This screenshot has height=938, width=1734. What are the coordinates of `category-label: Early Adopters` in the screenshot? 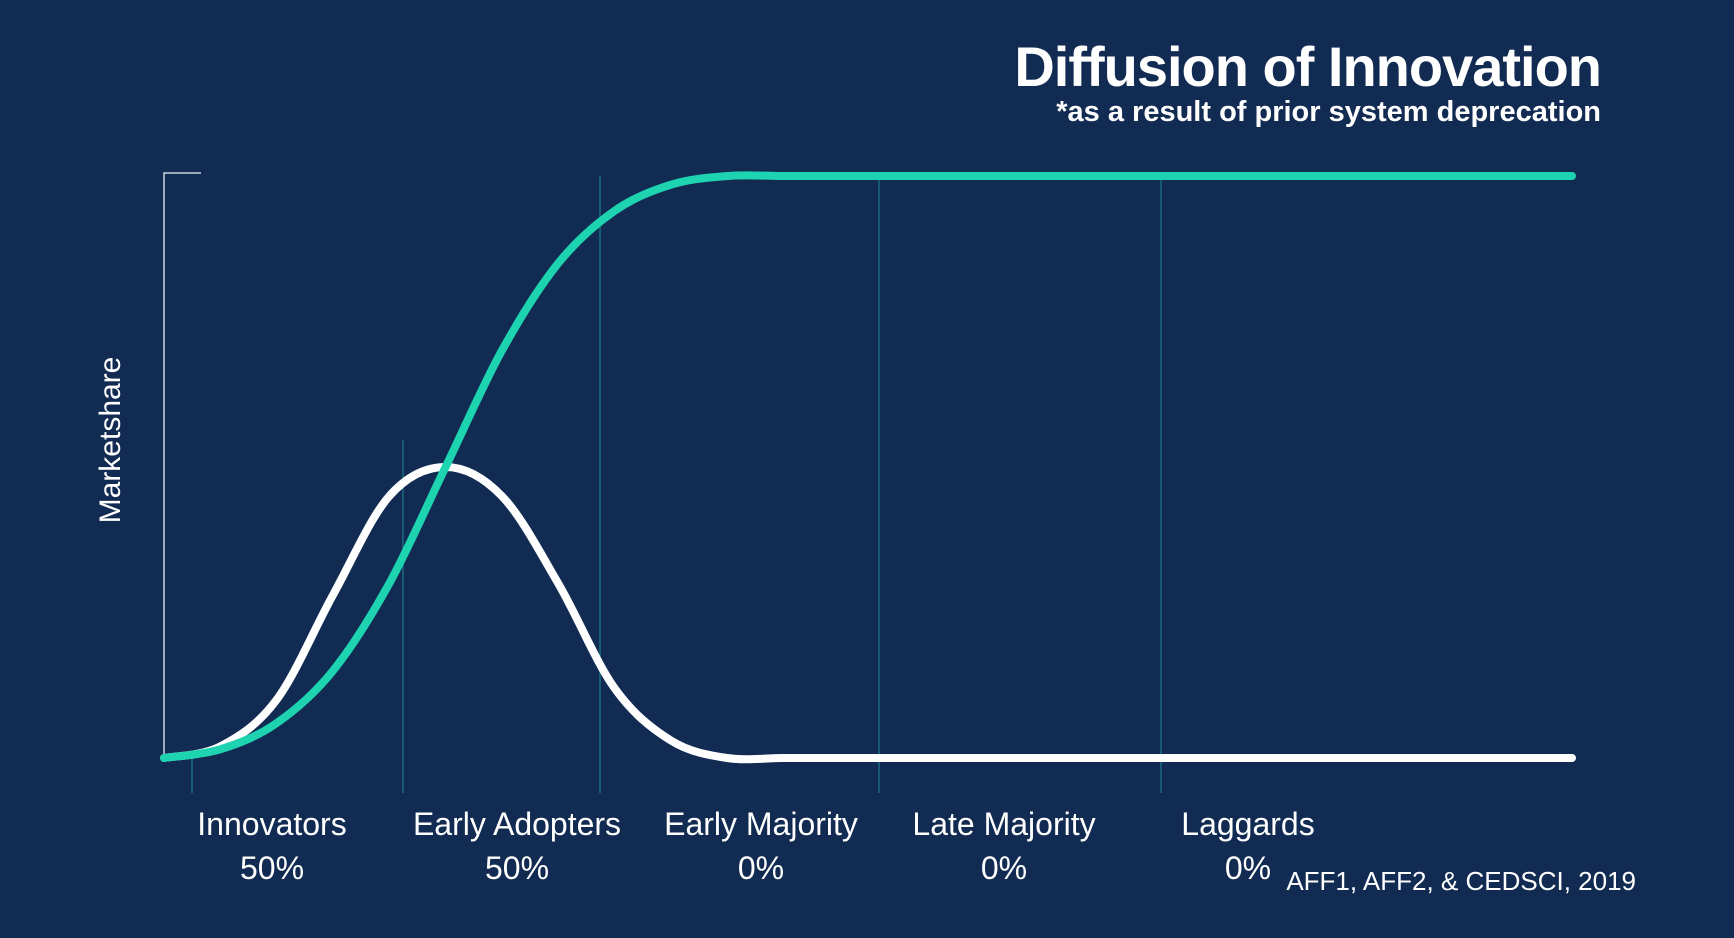 It's located at (517, 824).